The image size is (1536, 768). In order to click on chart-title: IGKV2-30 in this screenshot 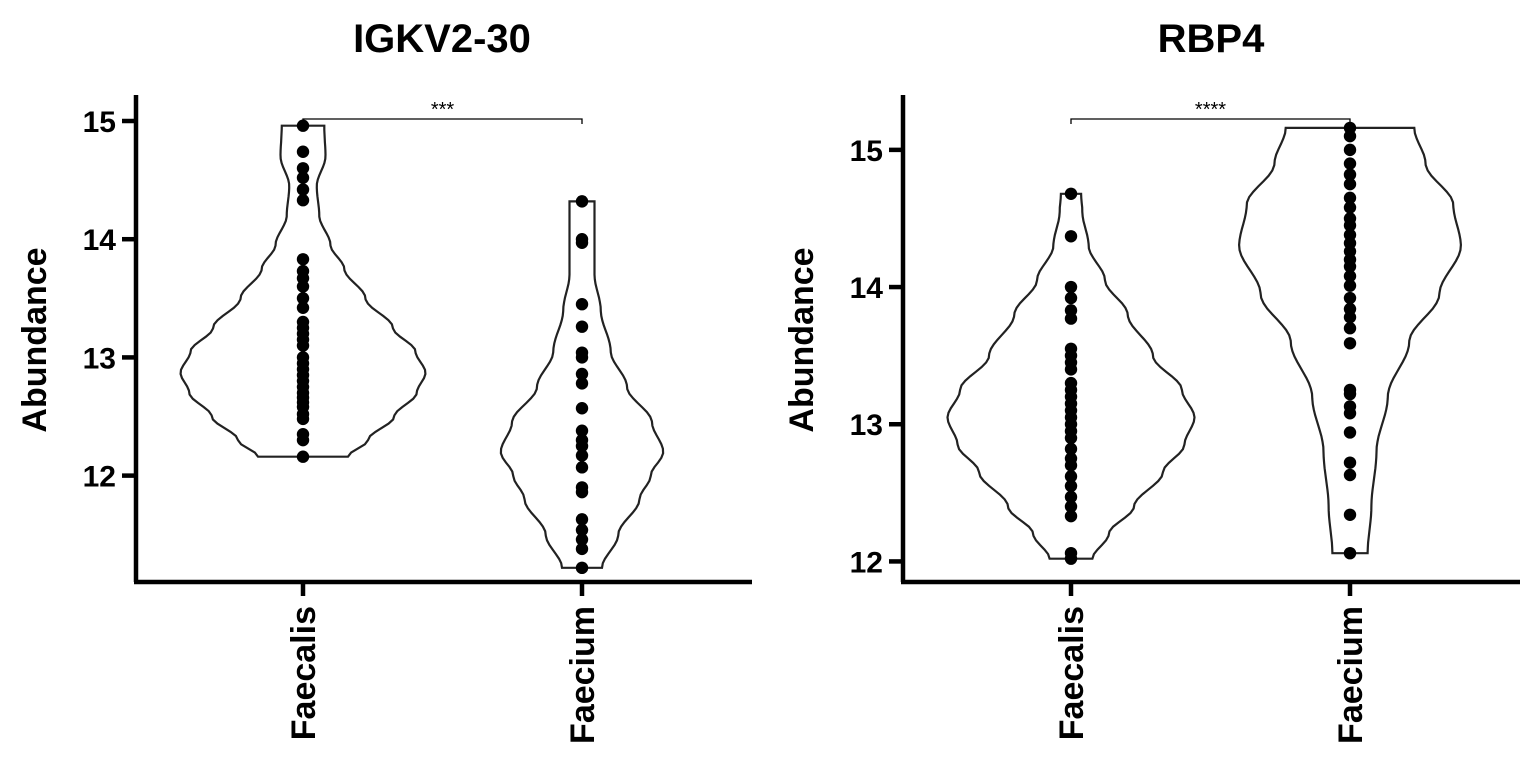, I will do `click(442, 39)`.